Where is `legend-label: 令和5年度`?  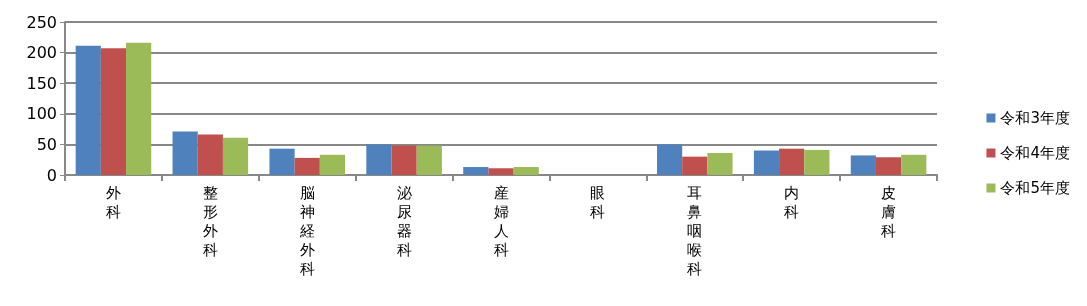 legend-label: 令和5年度 is located at coordinates (1035, 188).